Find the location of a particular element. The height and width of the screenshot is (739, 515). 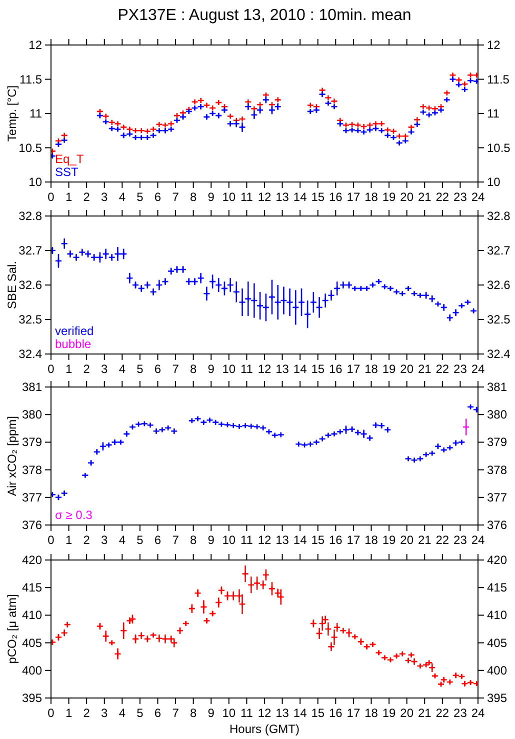

y-axis-title: pCO₂ [μ atm] is located at coordinates (12, 629).